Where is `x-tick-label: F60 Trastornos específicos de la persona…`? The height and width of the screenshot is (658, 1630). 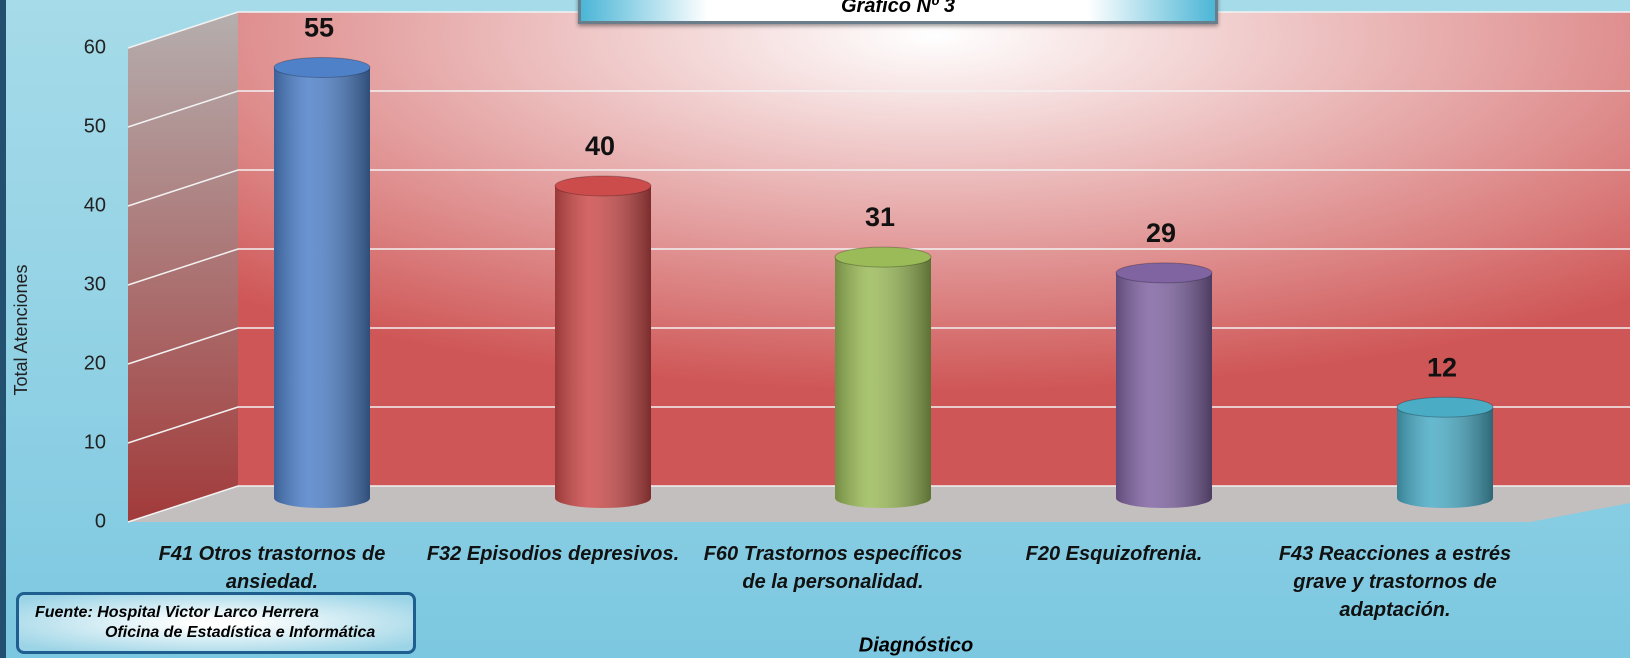
x-tick-label: F60 Trastornos específicos de la persona… is located at coordinates (833, 568).